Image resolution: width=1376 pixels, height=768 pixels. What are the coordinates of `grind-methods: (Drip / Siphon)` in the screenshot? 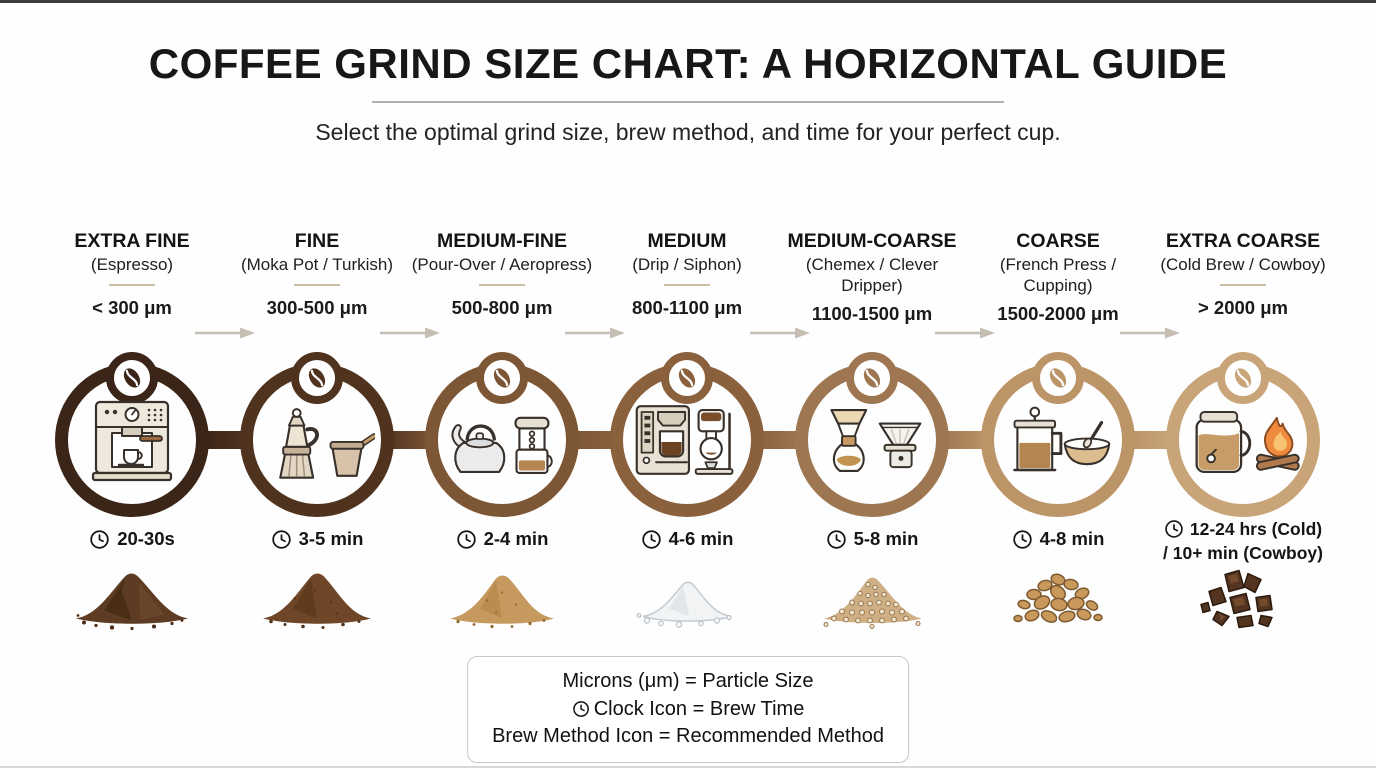 It's located at (687, 264).